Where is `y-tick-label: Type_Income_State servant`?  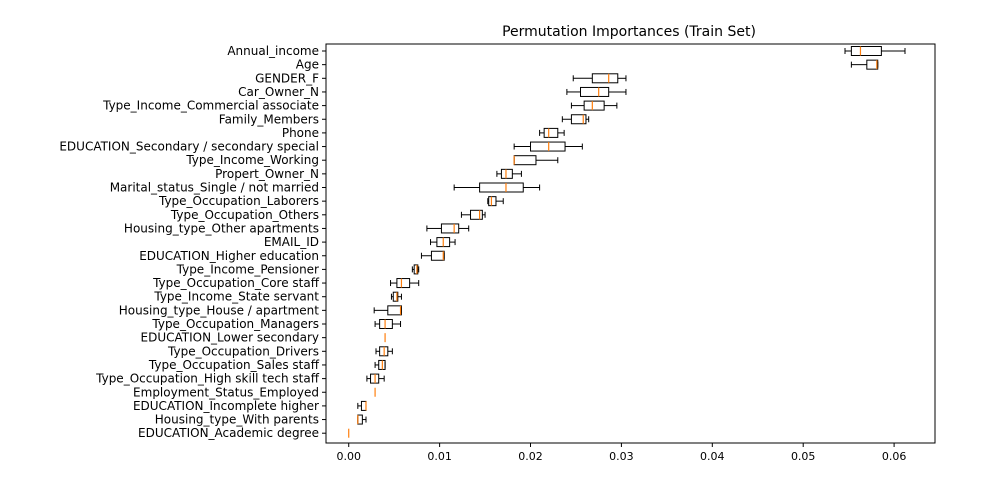 y-tick-label: Type_Income_State servant is located at coordinates (236, 297).